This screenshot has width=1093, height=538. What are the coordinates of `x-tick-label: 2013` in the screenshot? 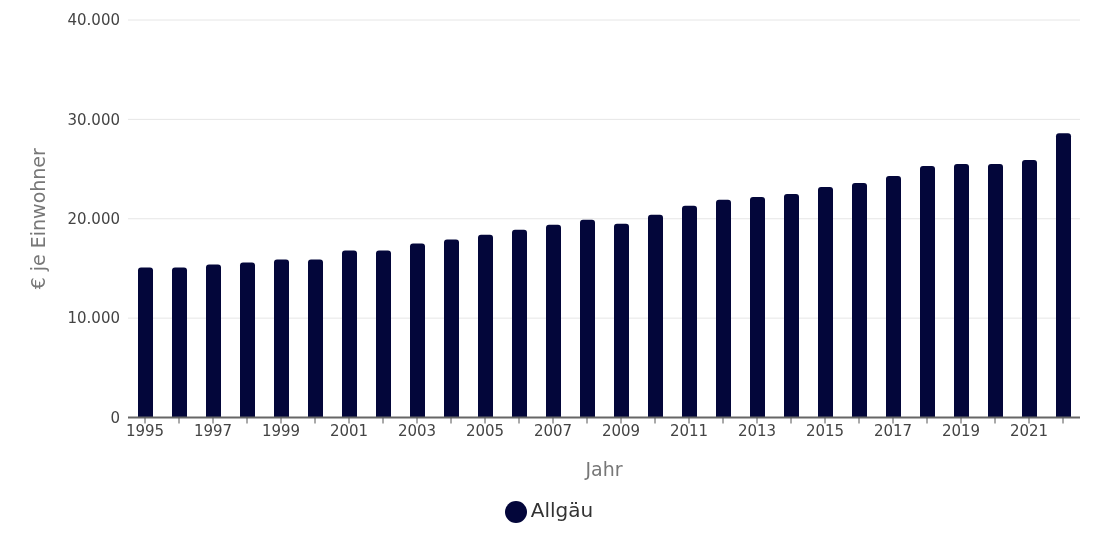 It's located at (757, 431).